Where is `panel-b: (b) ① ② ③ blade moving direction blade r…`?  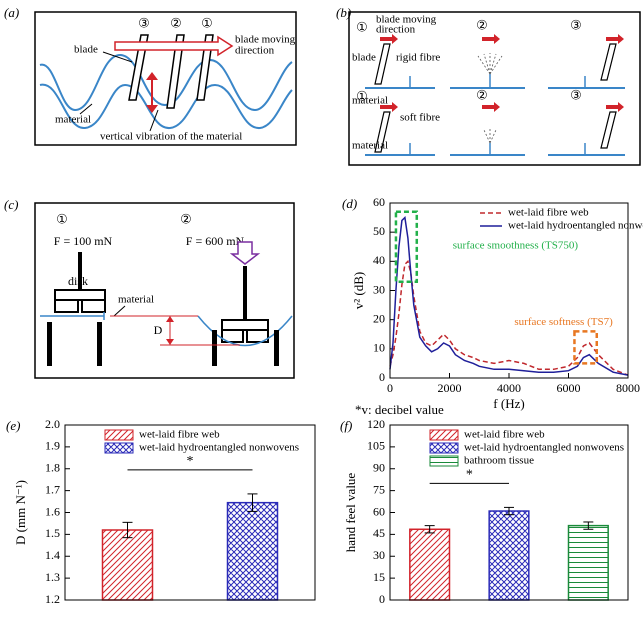
panel-b: (b) ① ② ③ blade moving direction blade r… is located at coordinates (488, 85).